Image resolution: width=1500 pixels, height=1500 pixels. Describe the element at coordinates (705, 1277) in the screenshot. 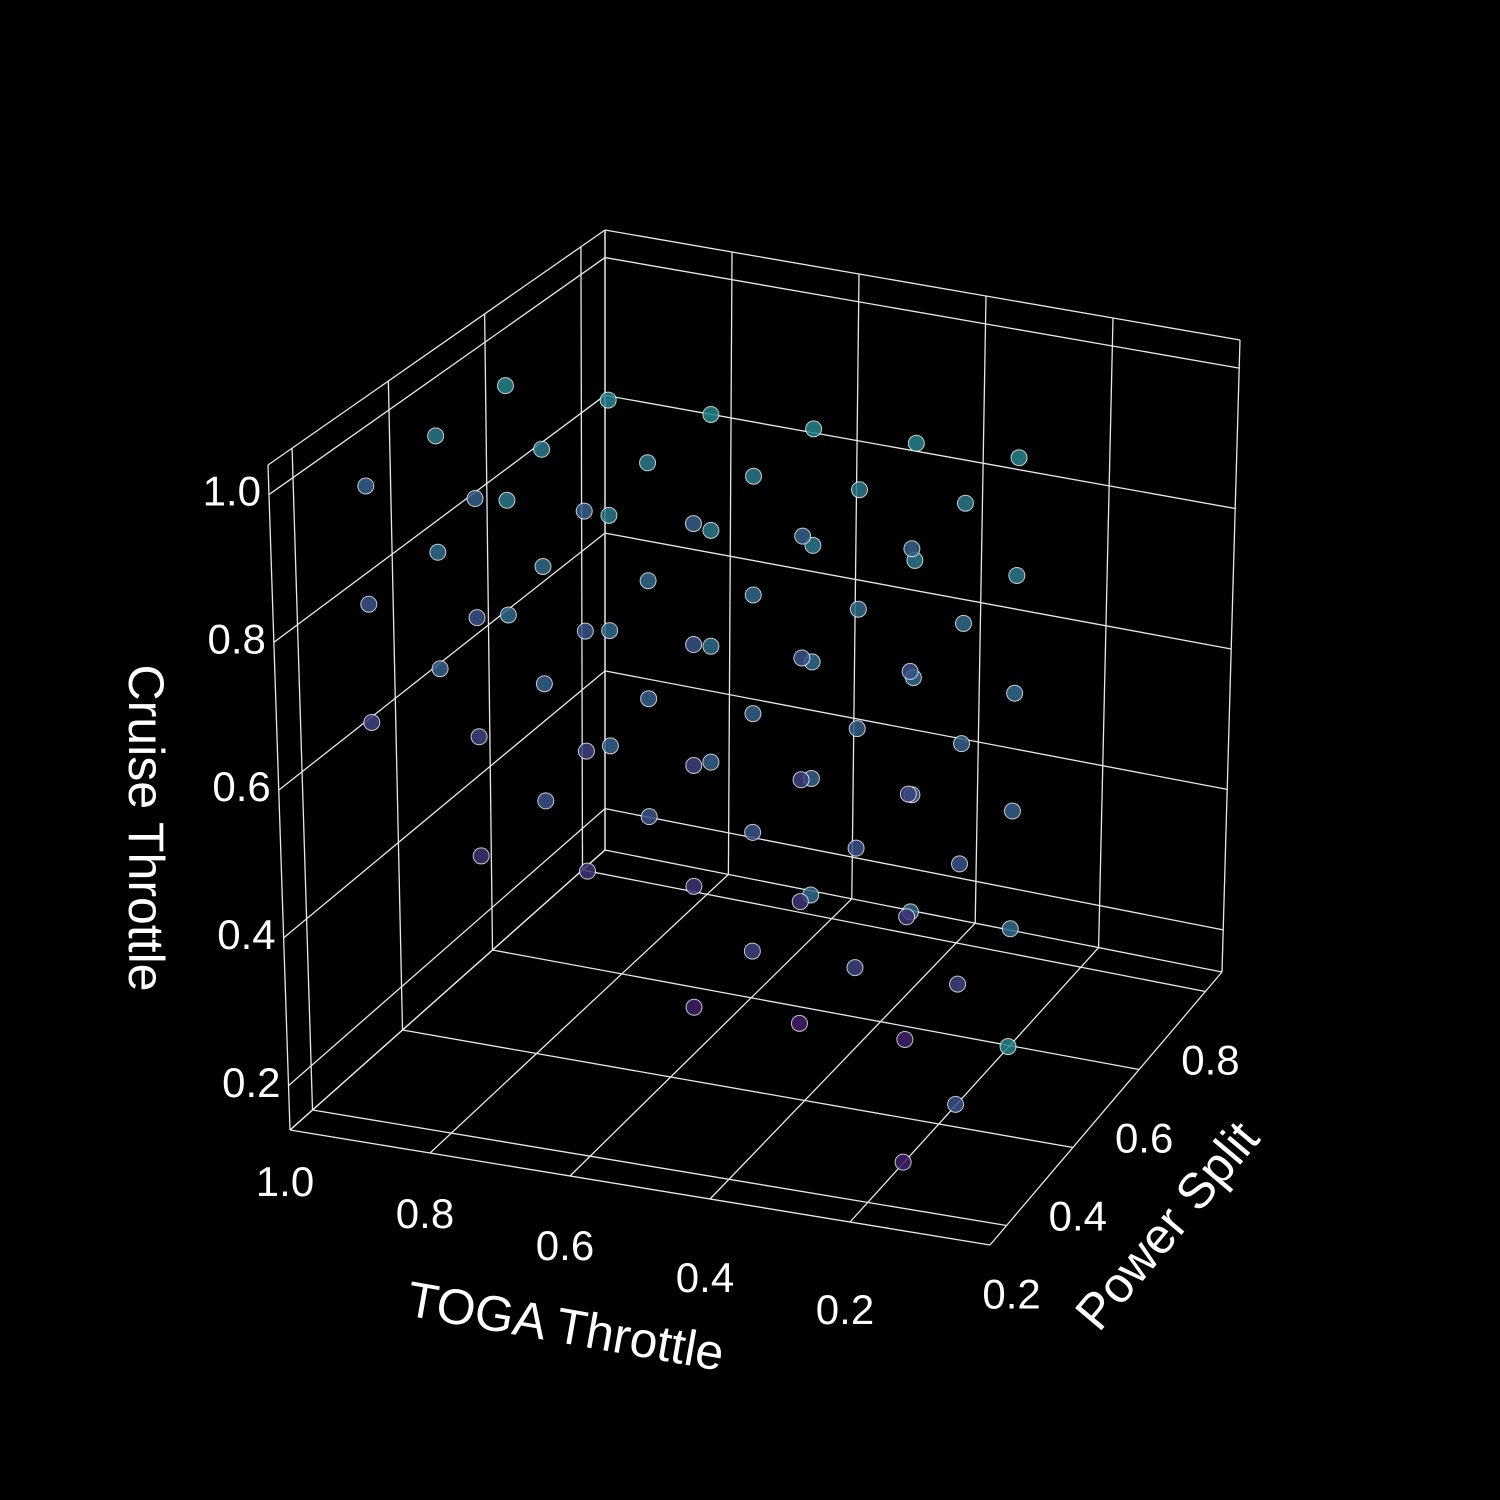

I see `x-tick-label: 0.4` at that location.